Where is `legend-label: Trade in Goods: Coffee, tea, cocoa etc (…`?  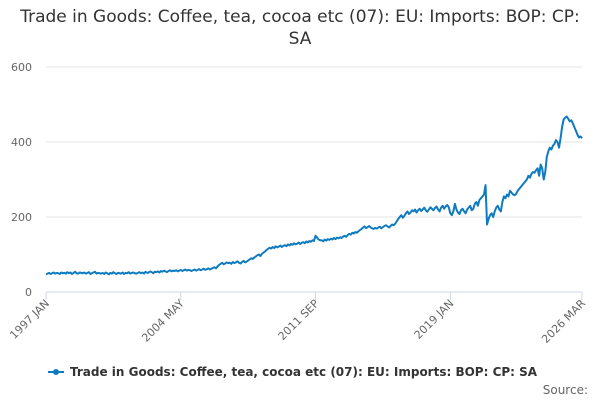
legend-label: Trade in Goods: Coffee, tea, cocoa etc (… is located at coordinates (304, 372).